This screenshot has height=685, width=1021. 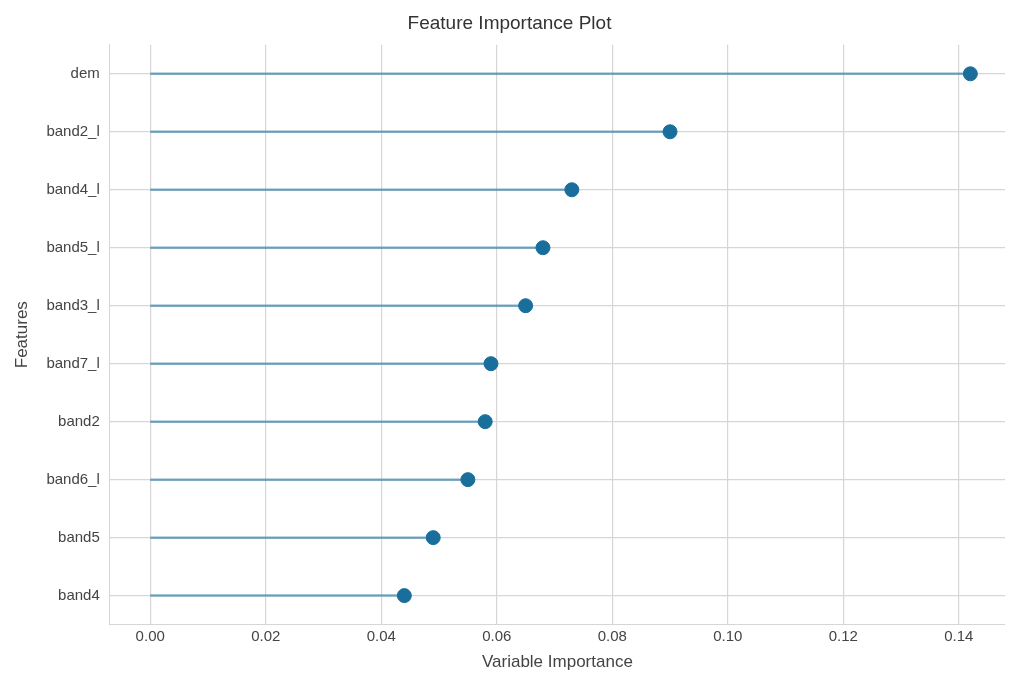 I want to click on y-tick-label: band2, so click(x=79, y=420).